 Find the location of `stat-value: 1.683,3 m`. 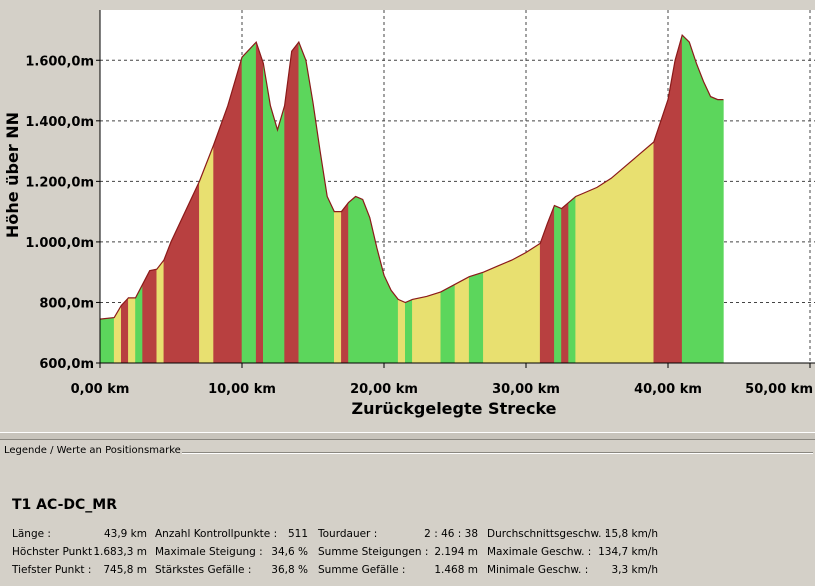

stat-value: 1.683,3 m is located at coordinates (120, 552).